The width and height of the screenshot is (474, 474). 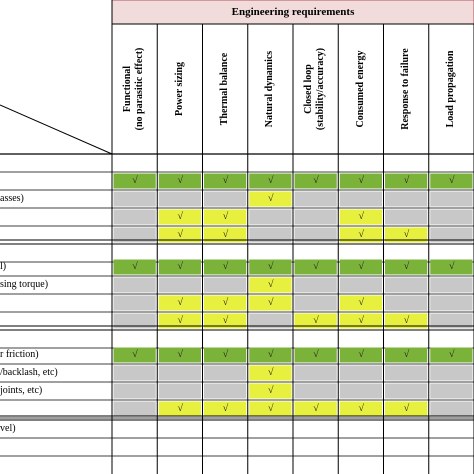 I want to click on column-header: Load propagation, so click(x=451, y=89).